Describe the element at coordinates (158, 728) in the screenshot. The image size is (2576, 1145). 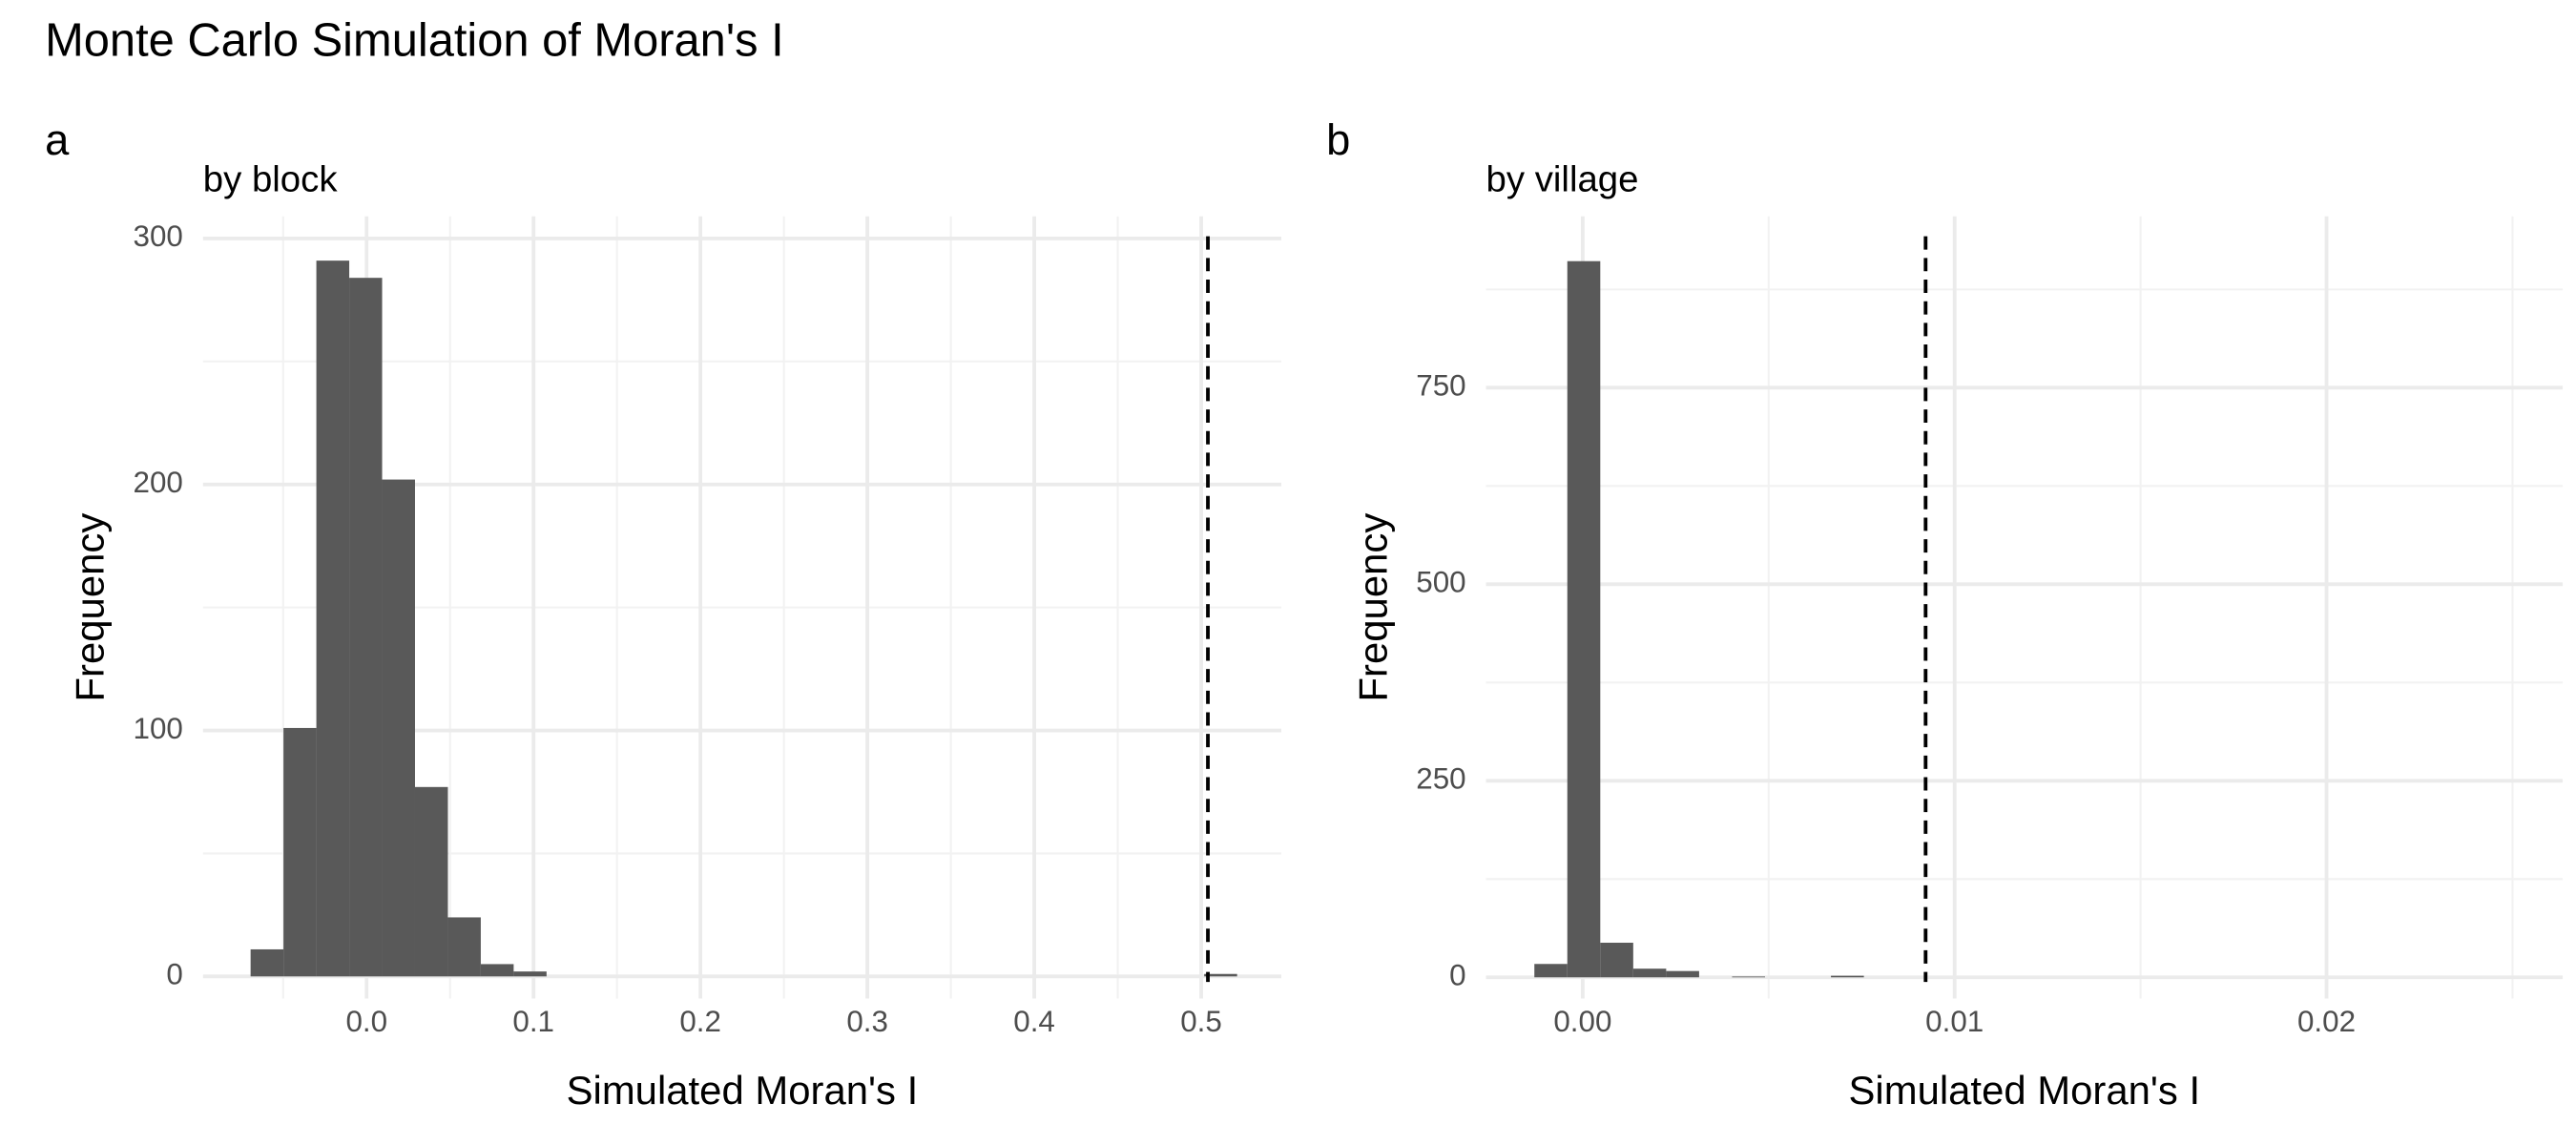
I see `y-tick-label: 100` at that location.